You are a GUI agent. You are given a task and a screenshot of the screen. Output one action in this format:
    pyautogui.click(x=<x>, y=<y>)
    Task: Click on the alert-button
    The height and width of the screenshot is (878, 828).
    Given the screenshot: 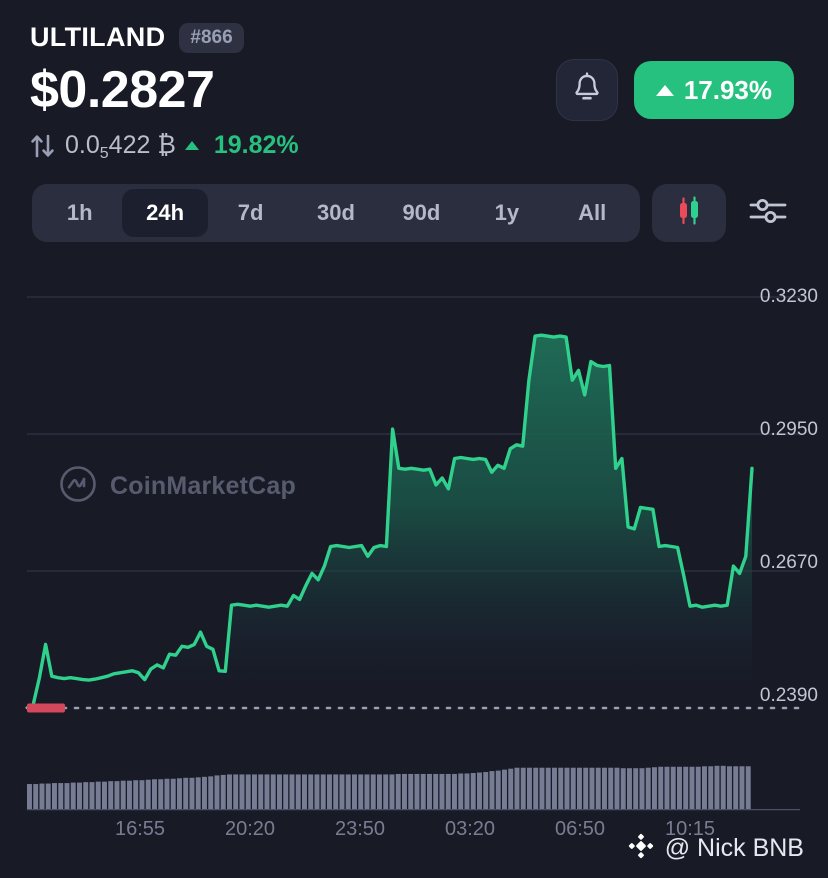 What is the action you would take?
    pyautogui.click(x=586, y=90)
    